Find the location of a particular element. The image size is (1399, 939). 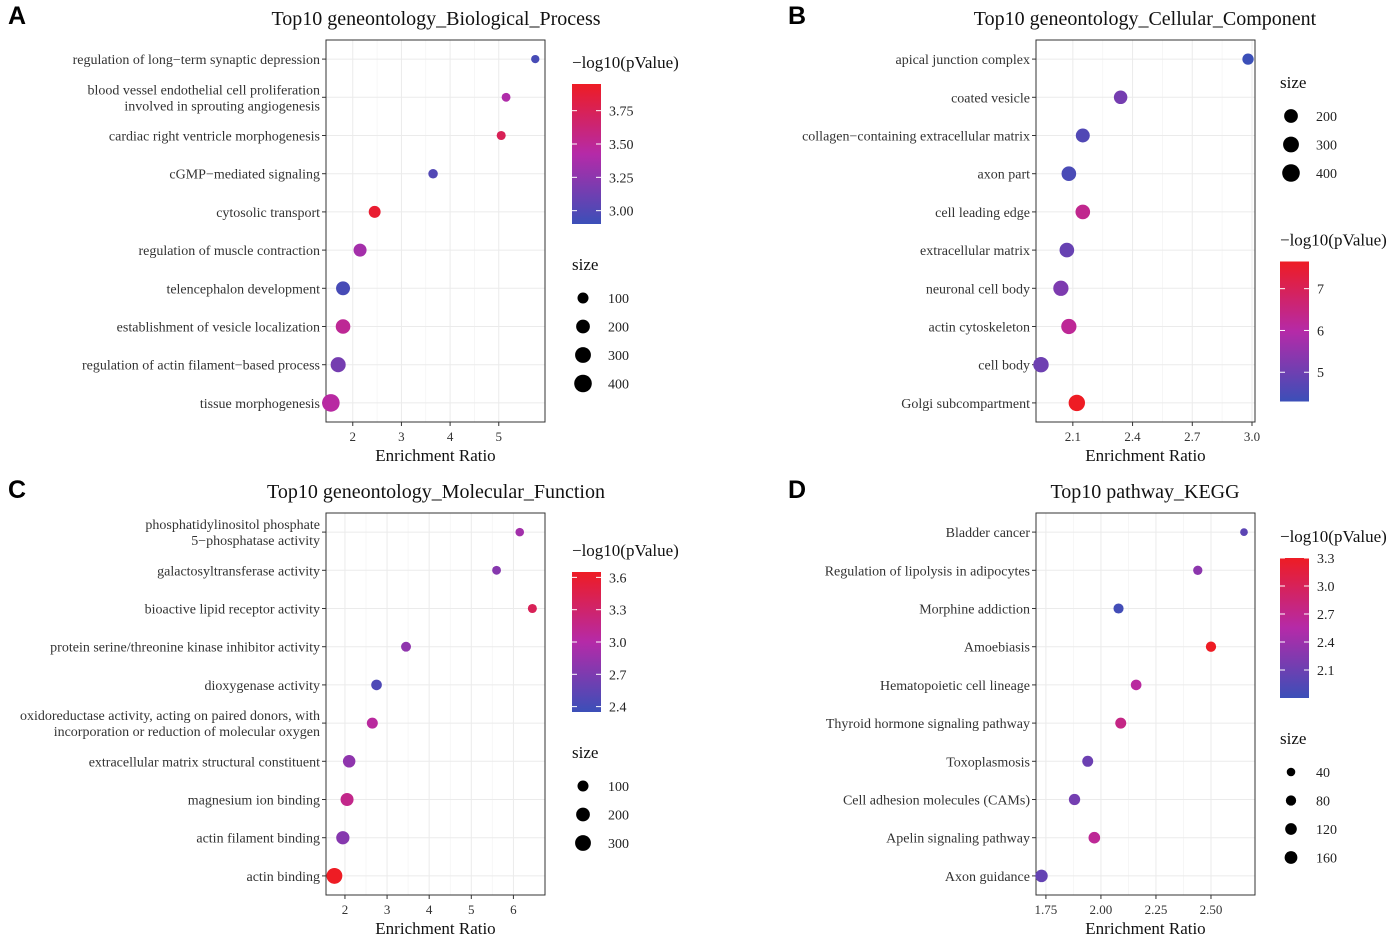

x-tick-label: 4 is located at coordinates (429, 909).